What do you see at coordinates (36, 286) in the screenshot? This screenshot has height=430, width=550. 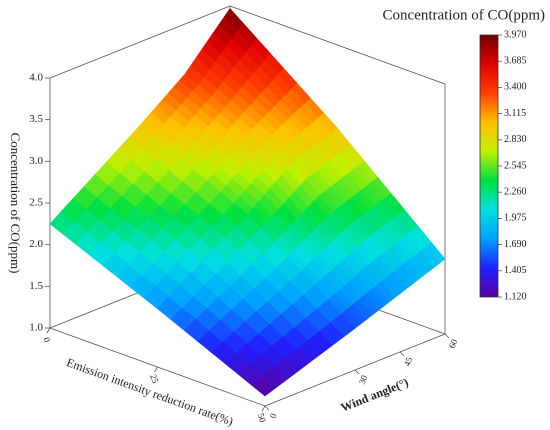 I see `z-tick-label: 1.5` at bounding box center [36, 286].